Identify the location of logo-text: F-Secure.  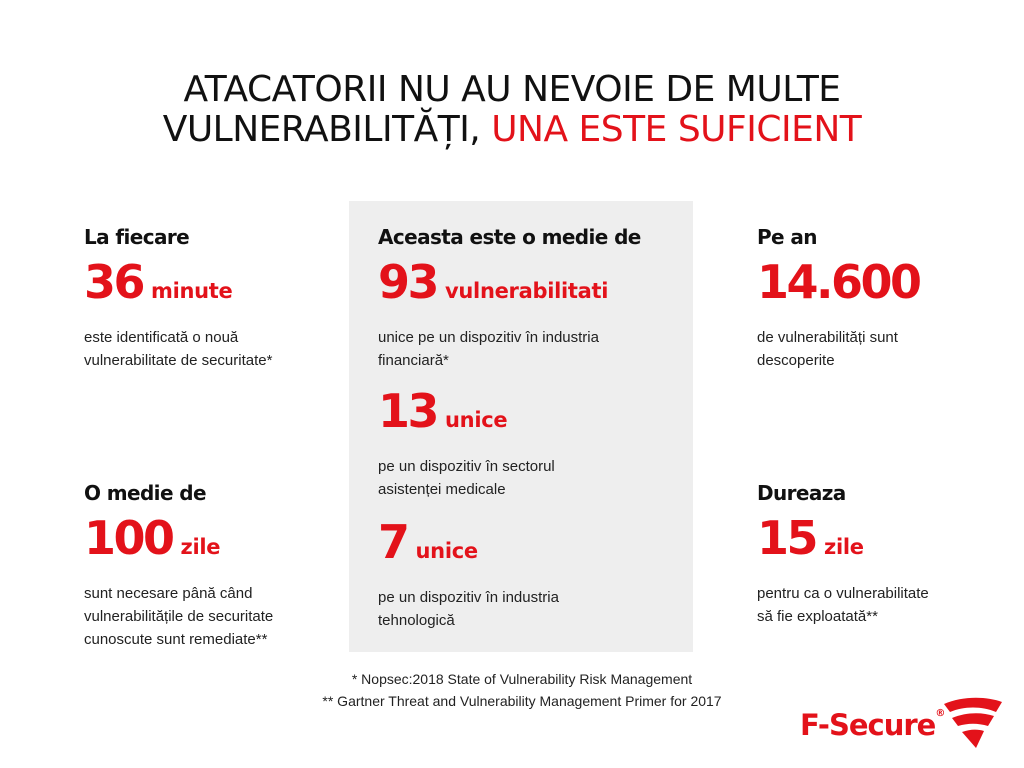
(868, 725).